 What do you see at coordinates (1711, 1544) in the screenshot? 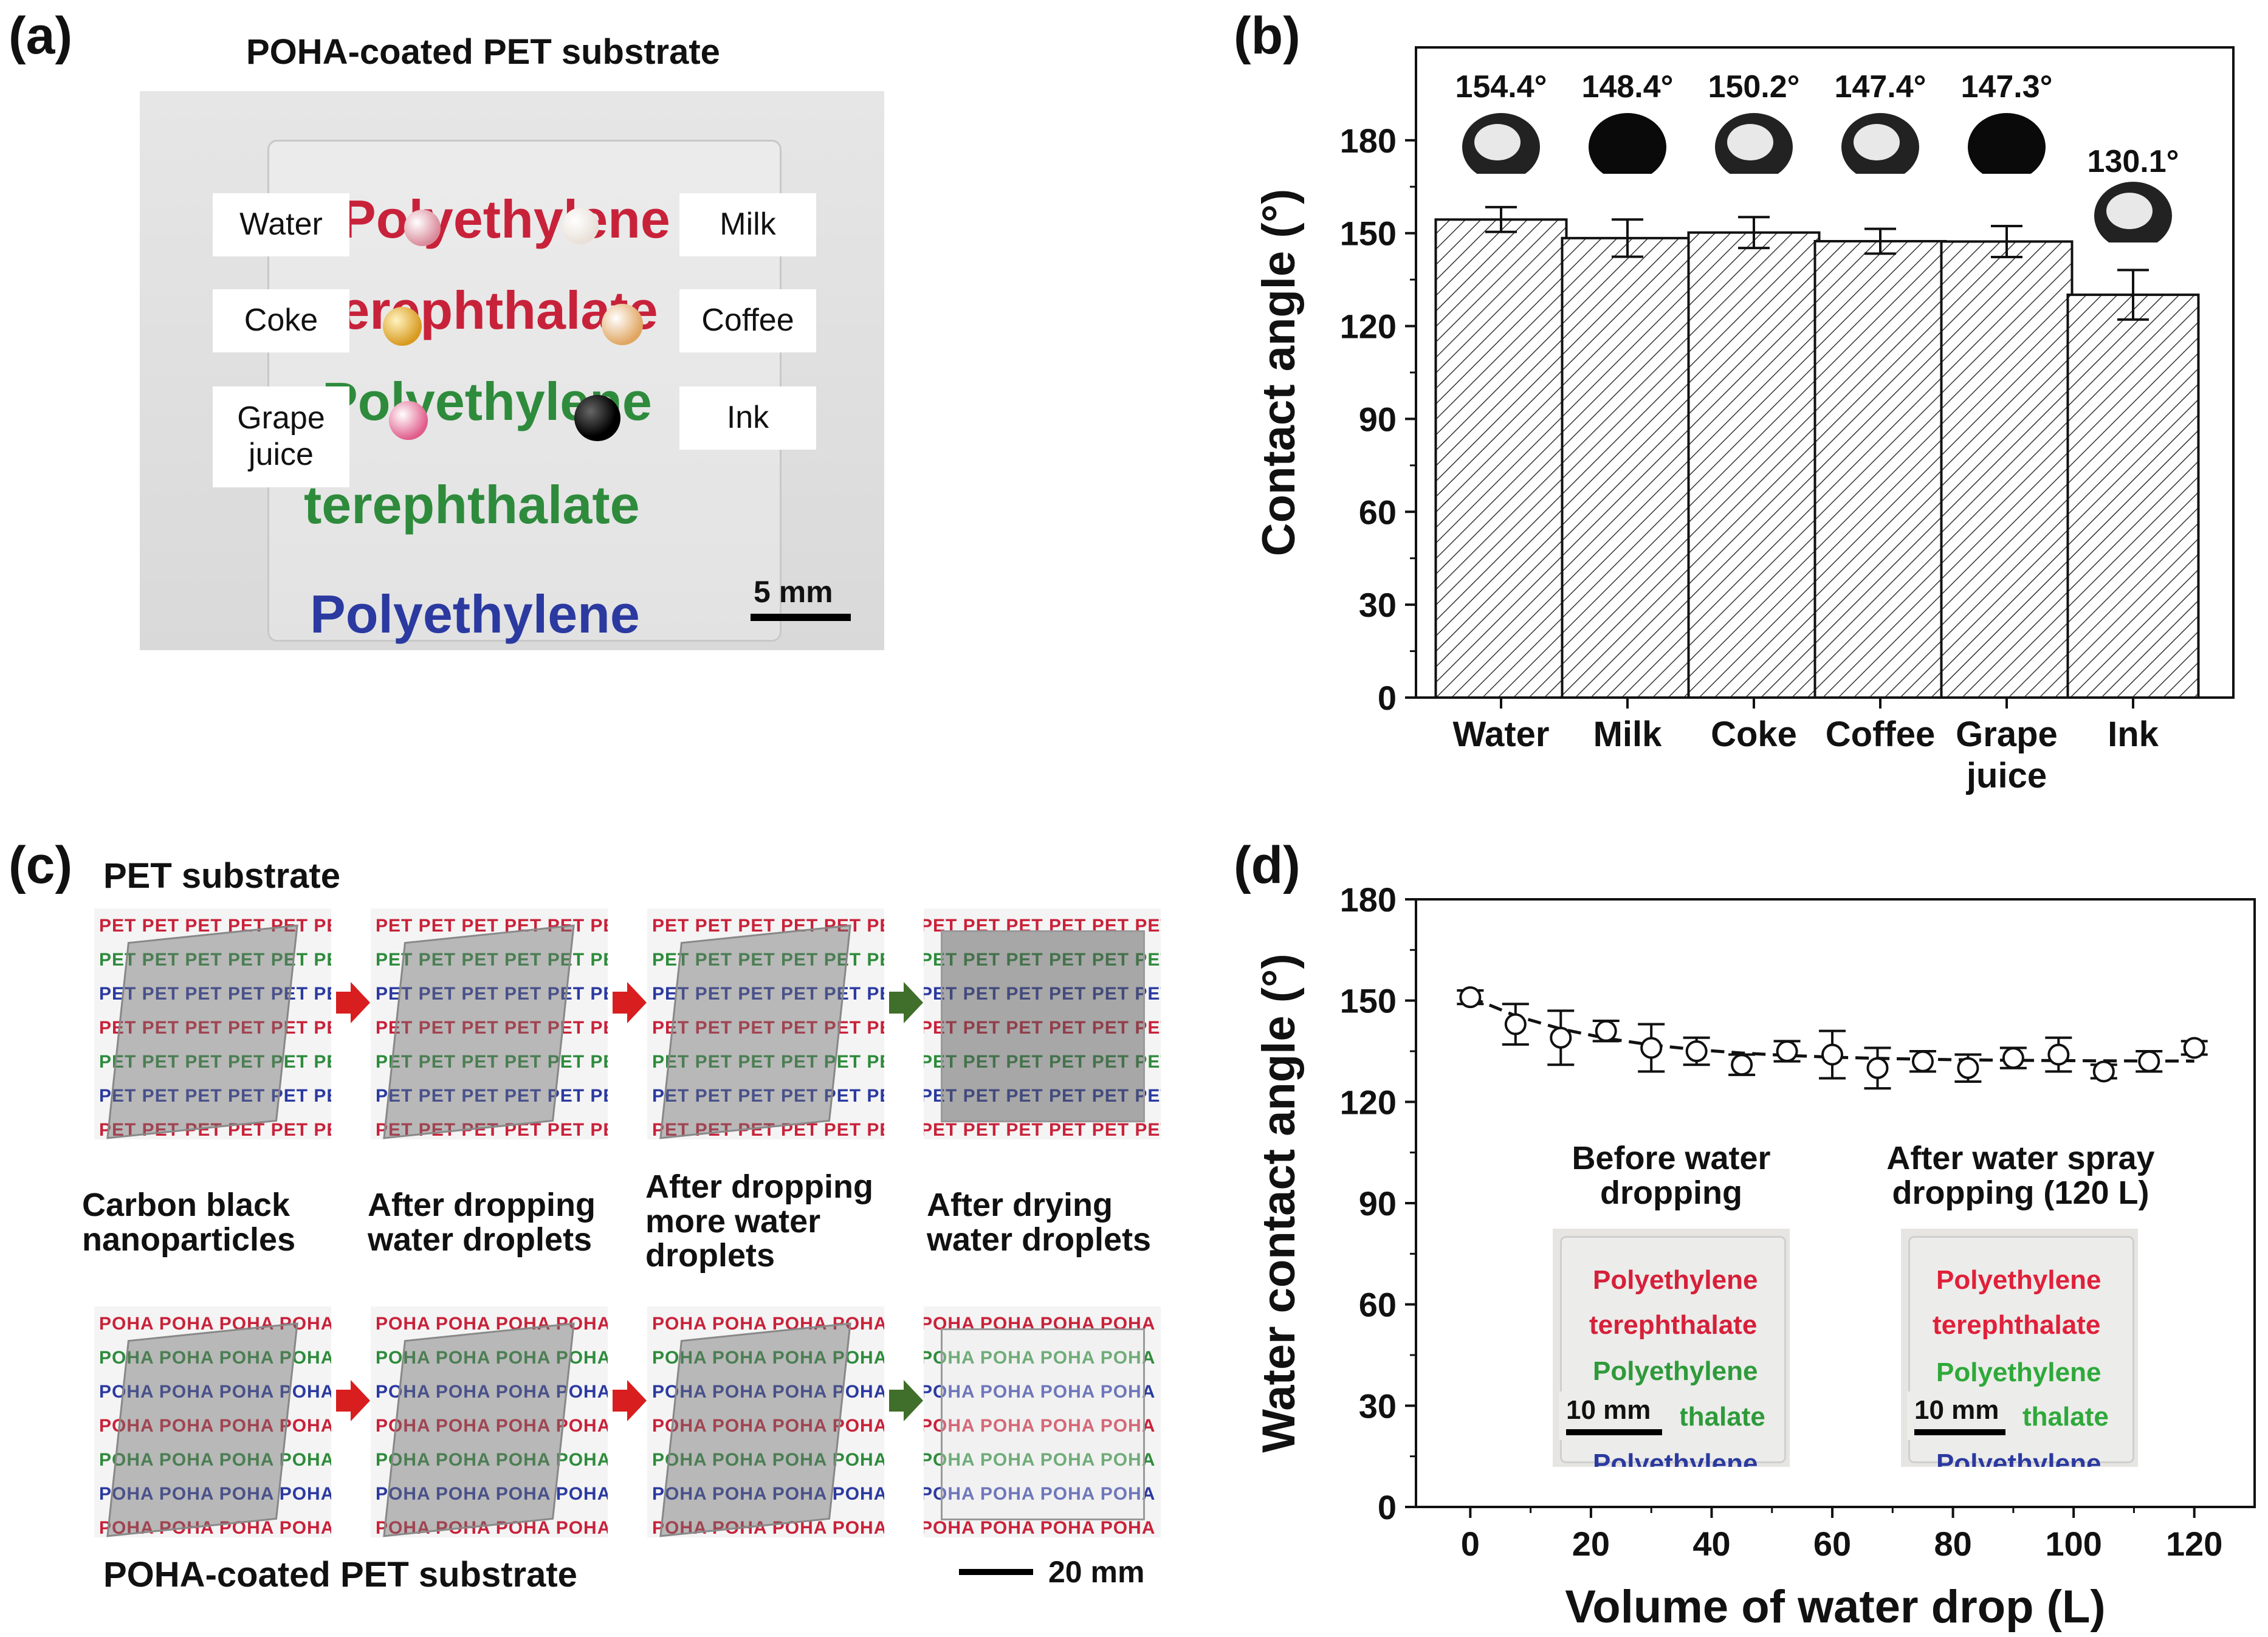
I see `x-tick-label: 40` at bounding box center [1711, 1544].